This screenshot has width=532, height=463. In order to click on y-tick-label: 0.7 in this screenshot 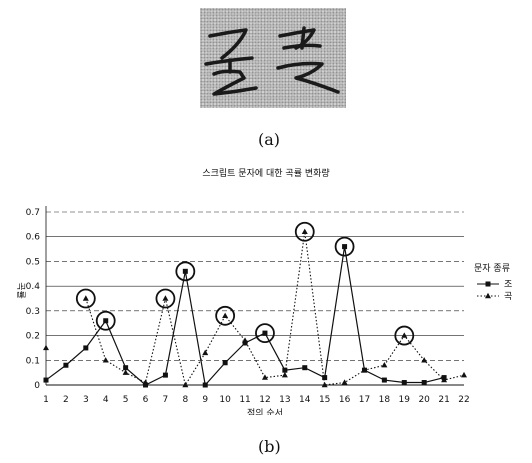, I will do `click(33, 213)`.